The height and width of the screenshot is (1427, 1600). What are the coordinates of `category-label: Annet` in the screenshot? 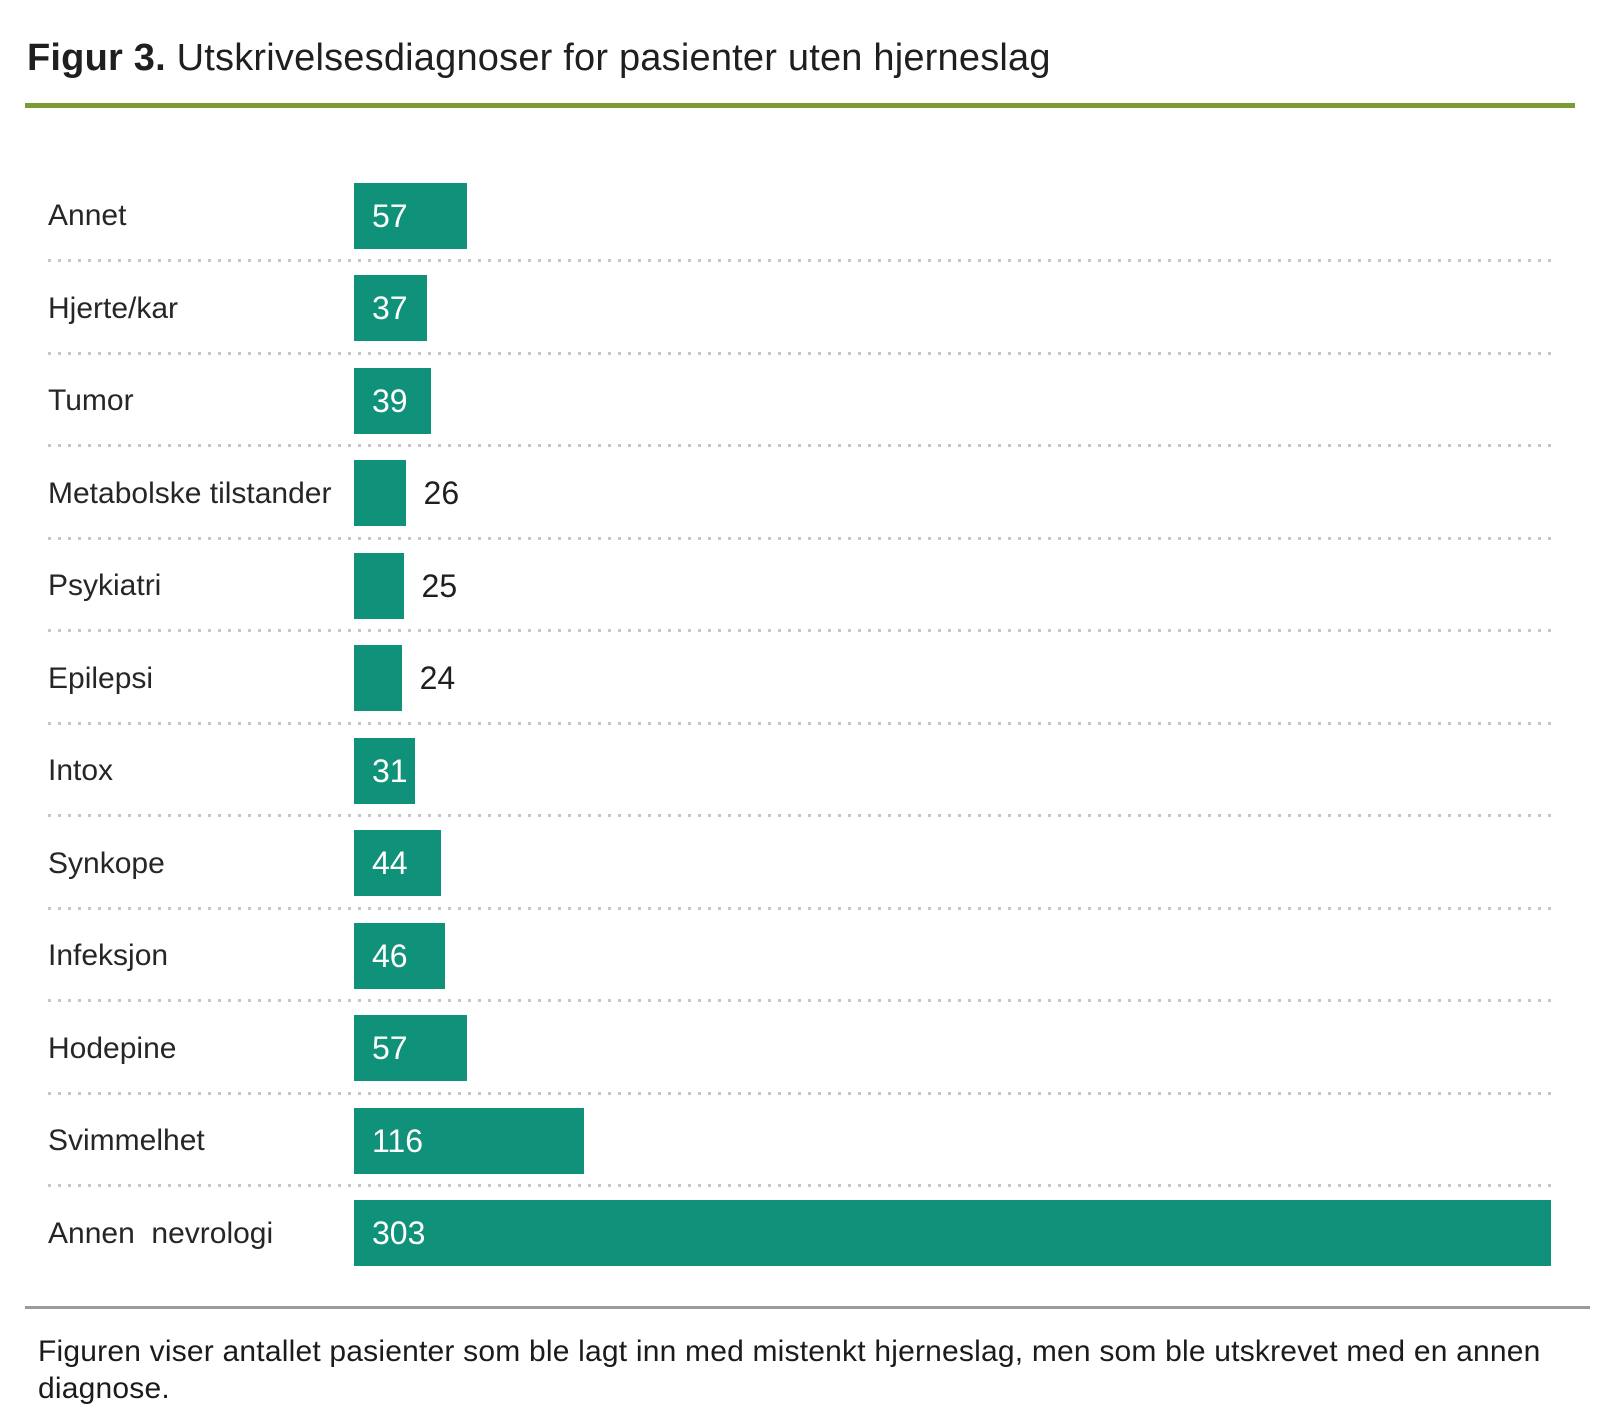 It's located at (87, 216).